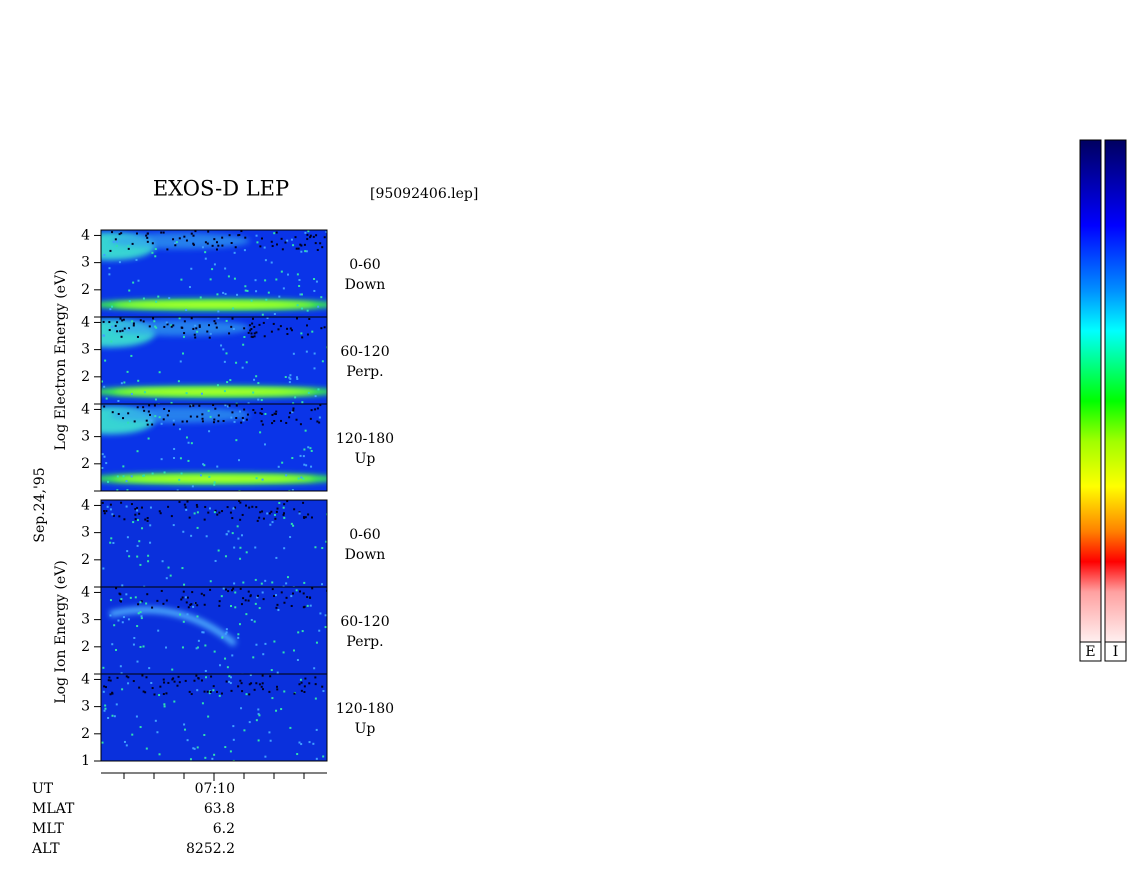 This screenshot has height=875, width=1130. Describe the element at coordinates (1116, 652) in the screenshot. I see `colorbar-label: I` at that location.